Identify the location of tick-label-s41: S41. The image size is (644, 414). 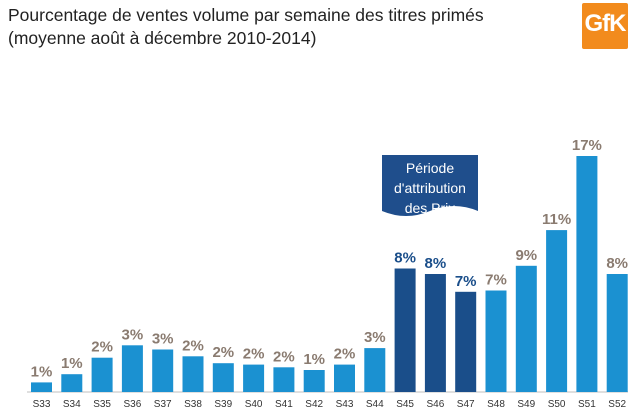
(284, 404).